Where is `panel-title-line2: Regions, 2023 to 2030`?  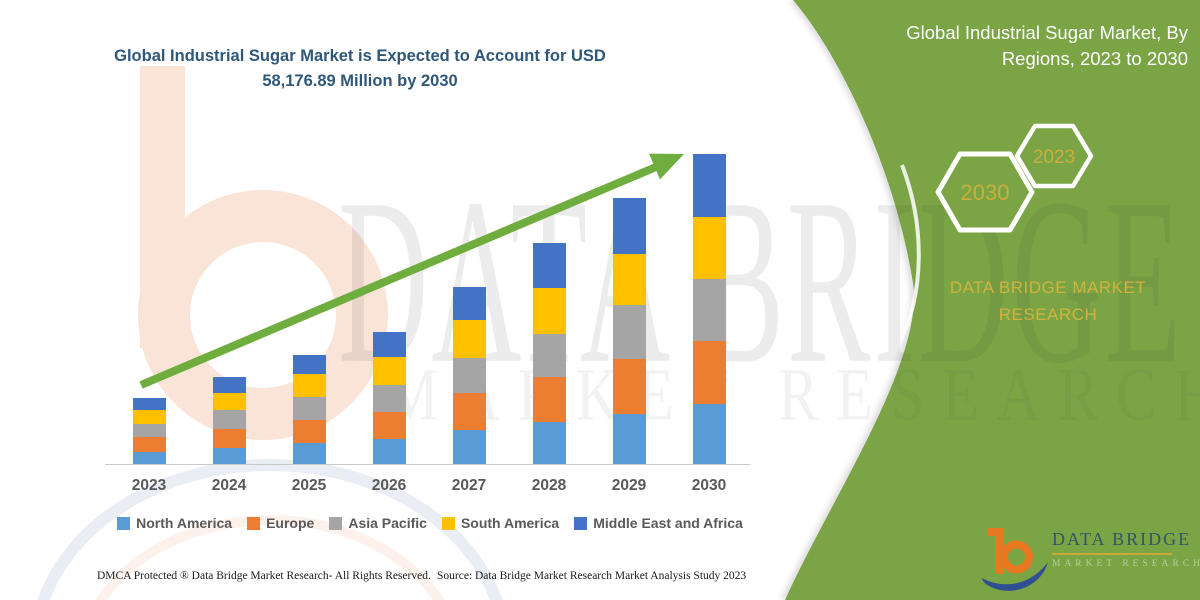
panel-title-line2: Regions, 2023 to 2030 is located at coordinates (1094, 58).